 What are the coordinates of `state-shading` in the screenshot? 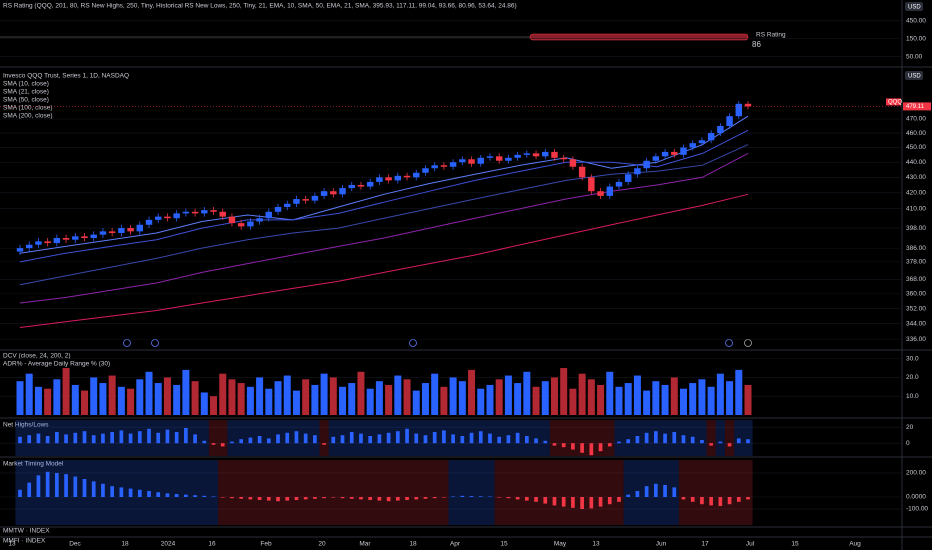 It's located at (324, 438).